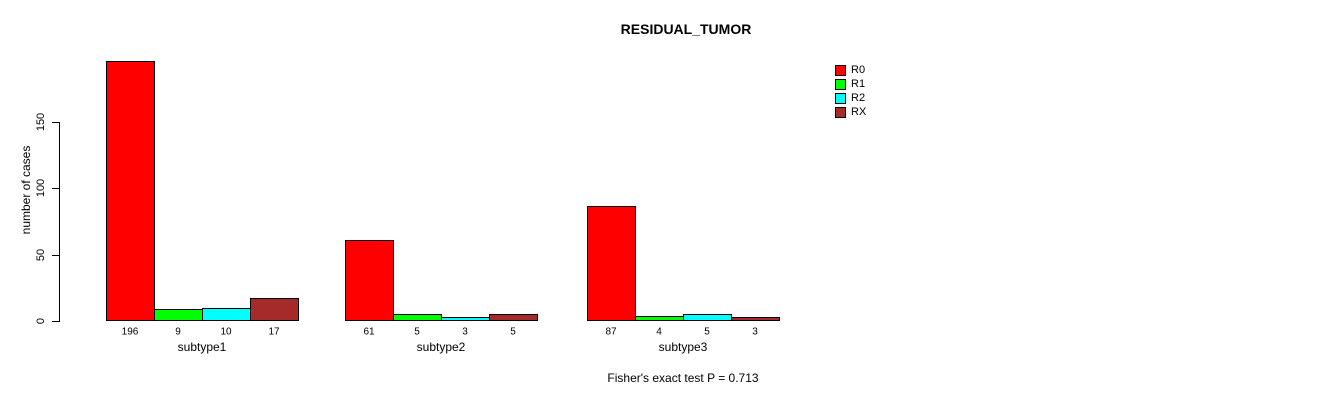  I want to click on legend-swatch-R1, so click(840, 84).